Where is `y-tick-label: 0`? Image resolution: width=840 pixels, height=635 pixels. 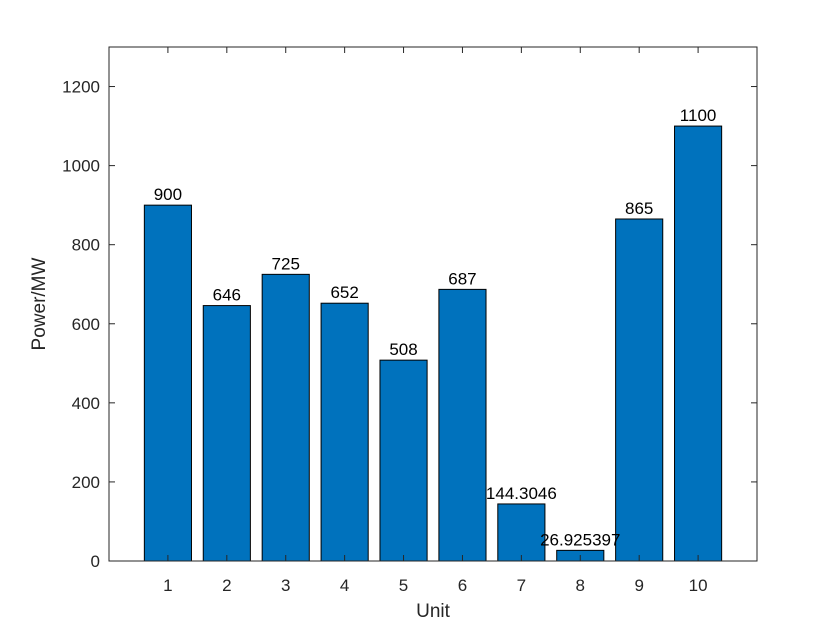 y-tick-label: 0 is located at coordinates (95, 561).